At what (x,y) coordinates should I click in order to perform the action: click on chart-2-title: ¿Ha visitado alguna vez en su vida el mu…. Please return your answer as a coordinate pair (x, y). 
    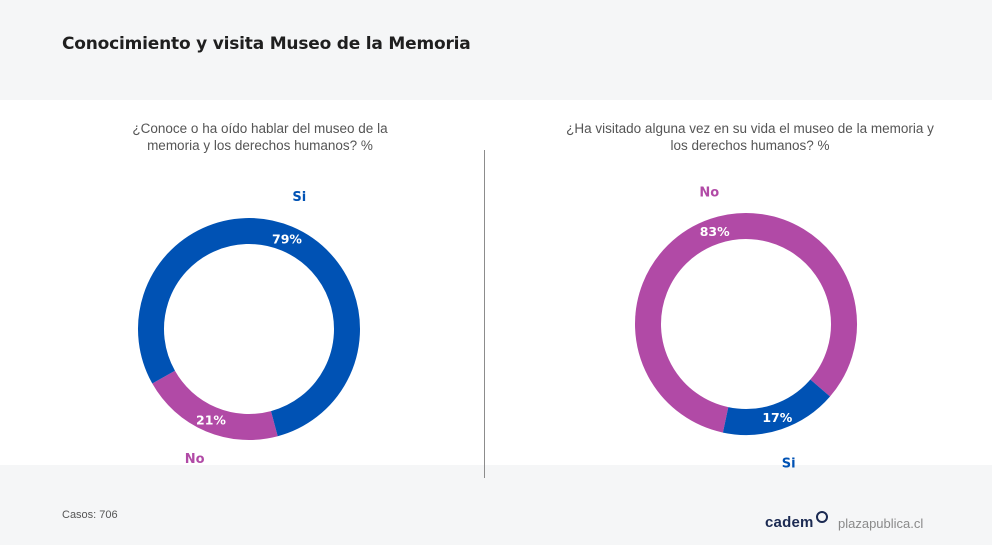
    Looking at the image, I should click on (750, 137).